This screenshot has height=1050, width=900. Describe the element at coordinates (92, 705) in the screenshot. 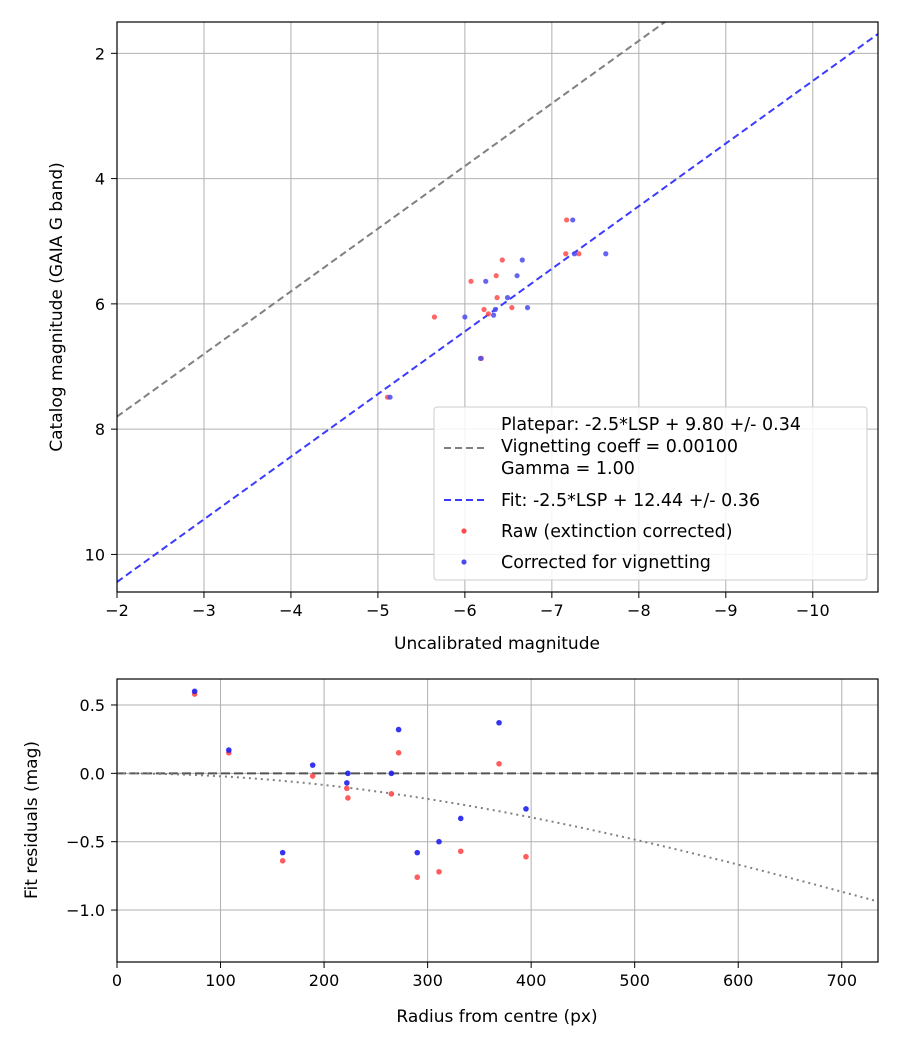

I see `bottom-y-tick-label: 0.5` at that location.